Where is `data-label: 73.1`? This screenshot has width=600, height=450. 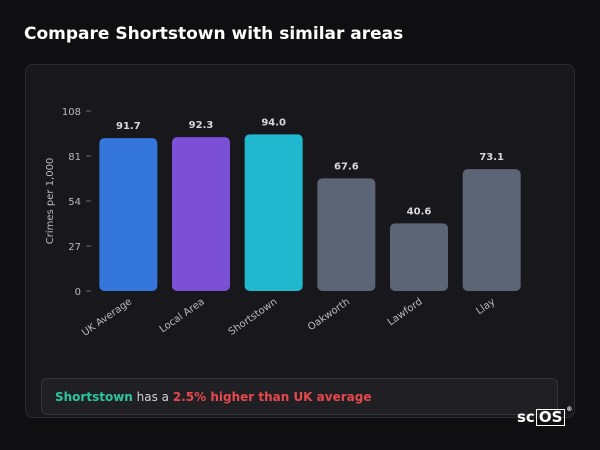 data-label: 73.1 is located at coordinates (491, 157).